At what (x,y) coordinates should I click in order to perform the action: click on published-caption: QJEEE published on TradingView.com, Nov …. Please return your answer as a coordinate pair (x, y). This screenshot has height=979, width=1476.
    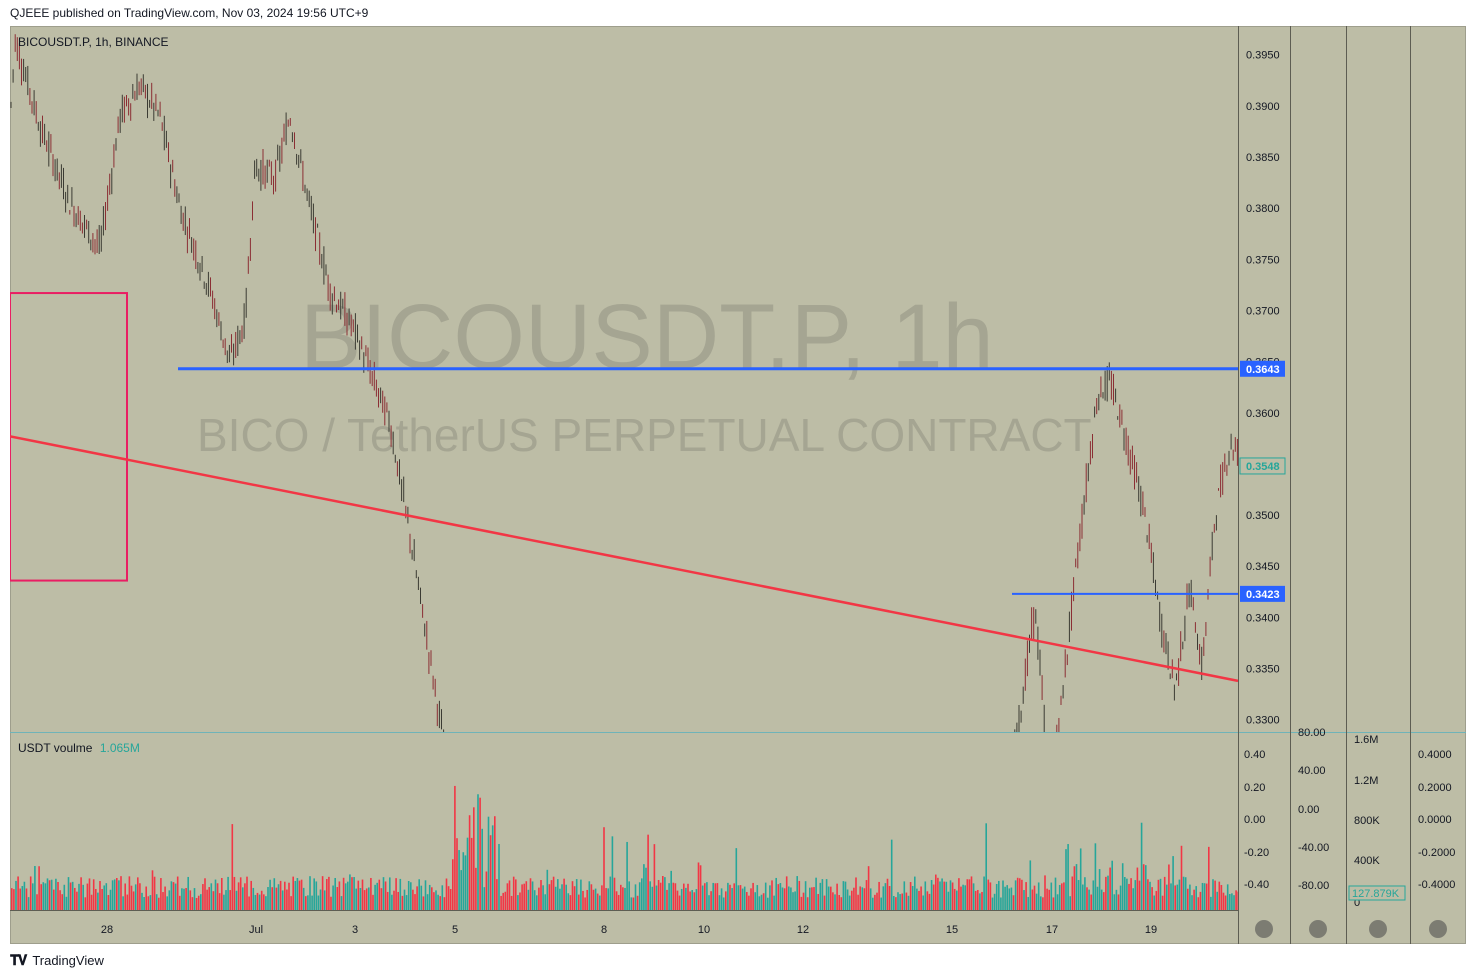
    Looking at the image, I should click on (189, 13).